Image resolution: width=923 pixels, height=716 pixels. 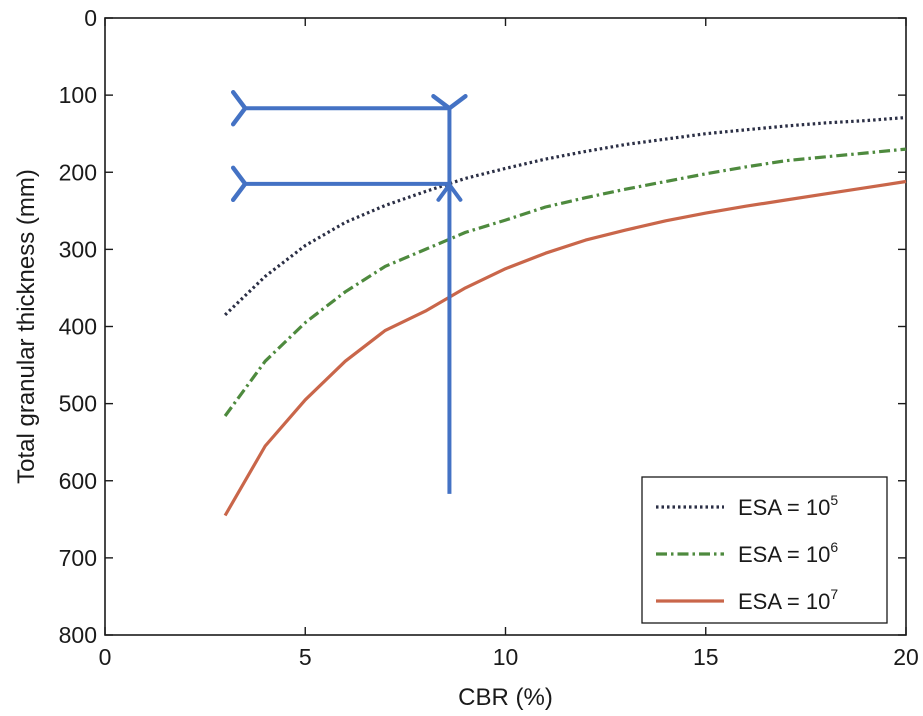 I want to click on legend-label-3: ESA = 107, so click(x=788, y=600).